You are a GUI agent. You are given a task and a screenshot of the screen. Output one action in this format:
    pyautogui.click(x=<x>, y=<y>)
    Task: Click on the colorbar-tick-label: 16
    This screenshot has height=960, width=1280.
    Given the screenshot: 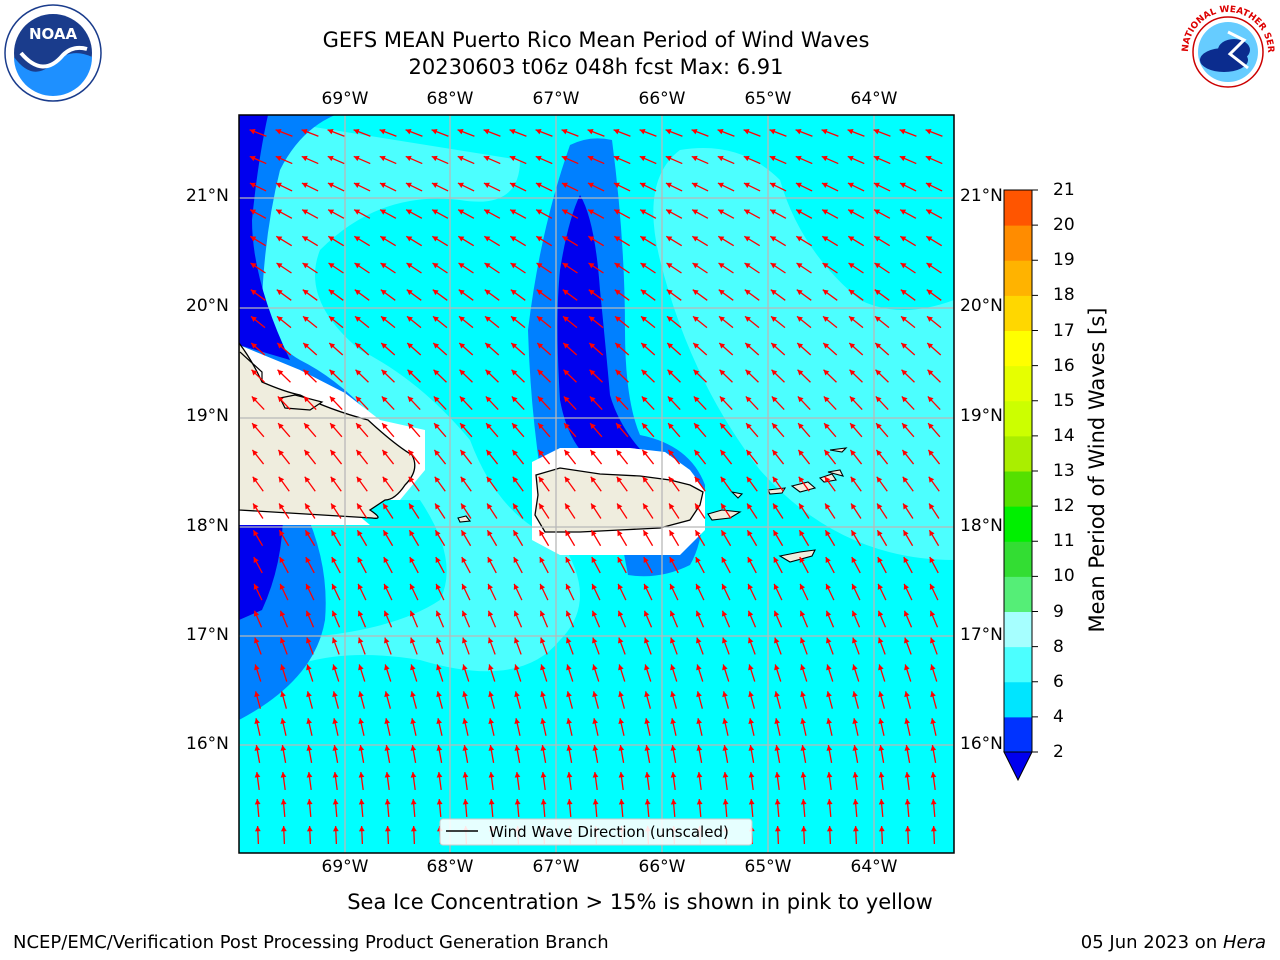 What is the action you would take?
    pyautogui.click(x=1064, y=365)
    